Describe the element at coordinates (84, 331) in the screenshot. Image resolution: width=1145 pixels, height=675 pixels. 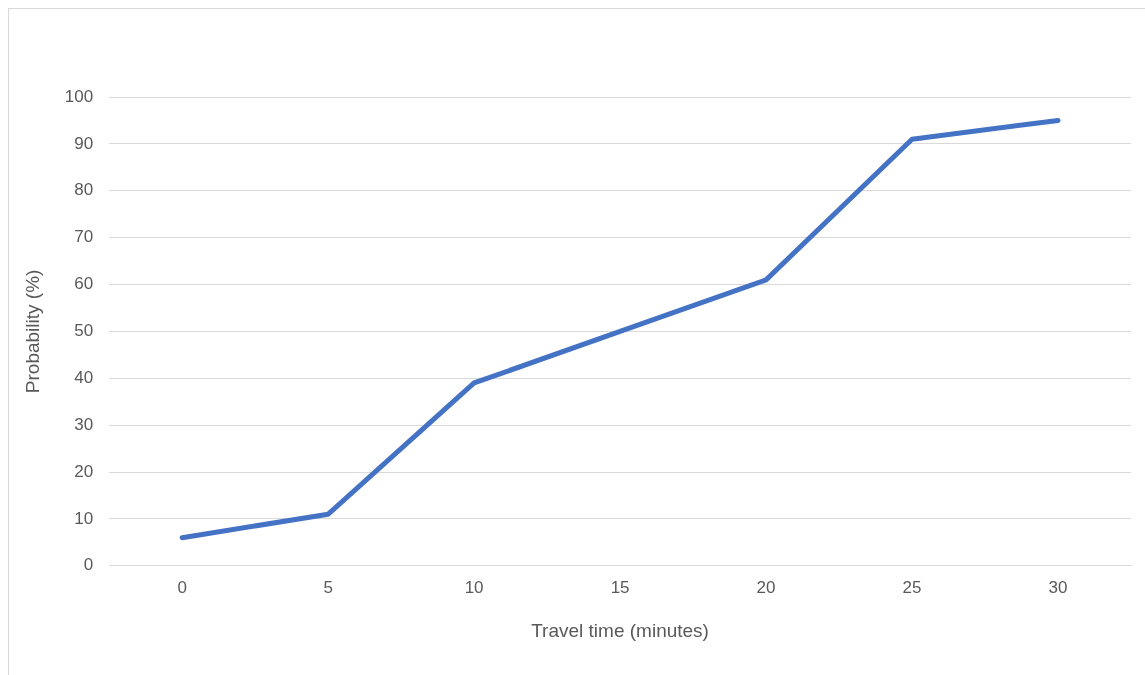
I see `y-tick-label: 50` at that location.